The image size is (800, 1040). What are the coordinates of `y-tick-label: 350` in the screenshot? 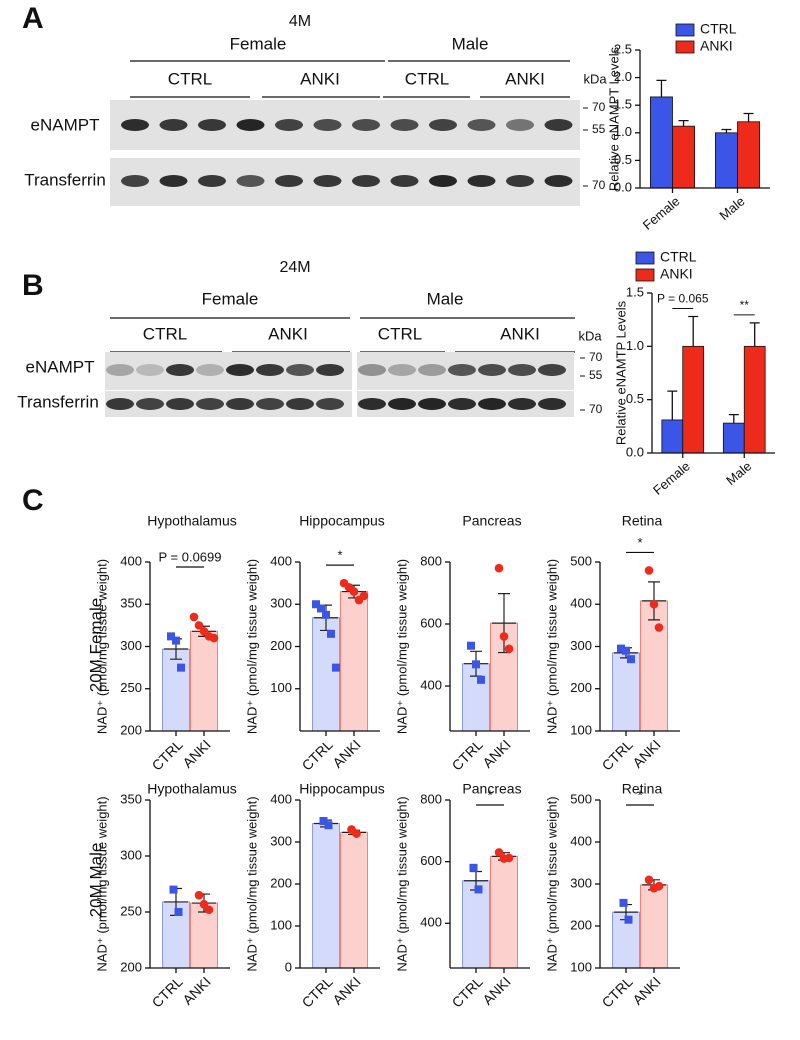 It's located at (131, 603).